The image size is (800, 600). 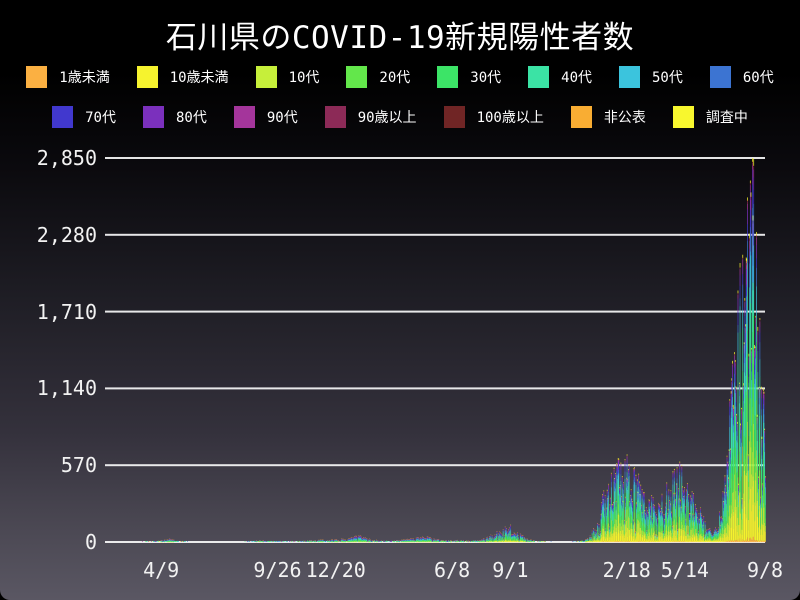 What do you see at coordinates (758, 78) in the screenshot?
I see `legend-item-label: 60代` at bounding box center [758, 78].